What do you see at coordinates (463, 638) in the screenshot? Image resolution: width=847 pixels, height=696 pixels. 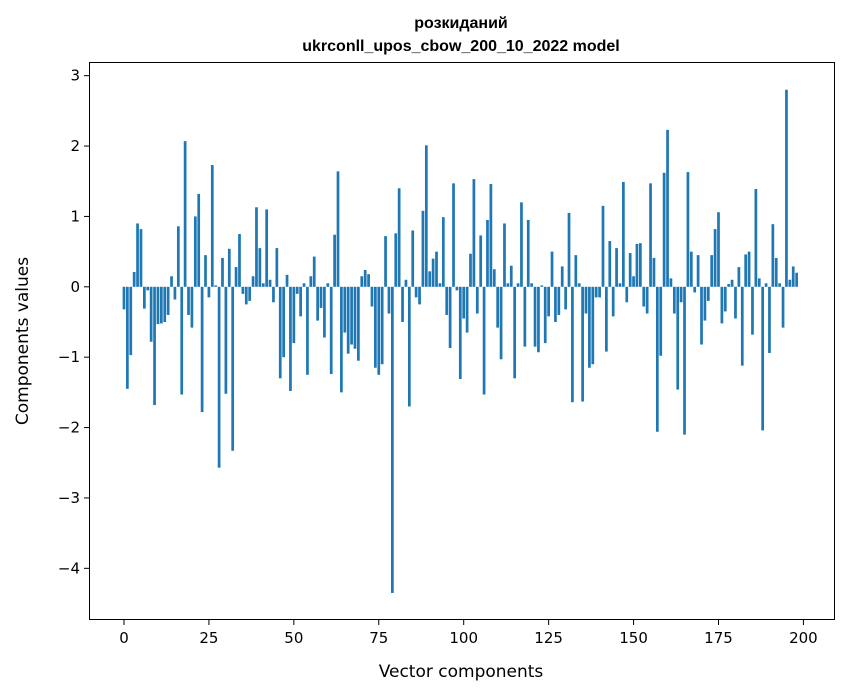 I see `x-tick-label: 100` at bounding box center [463, 638].